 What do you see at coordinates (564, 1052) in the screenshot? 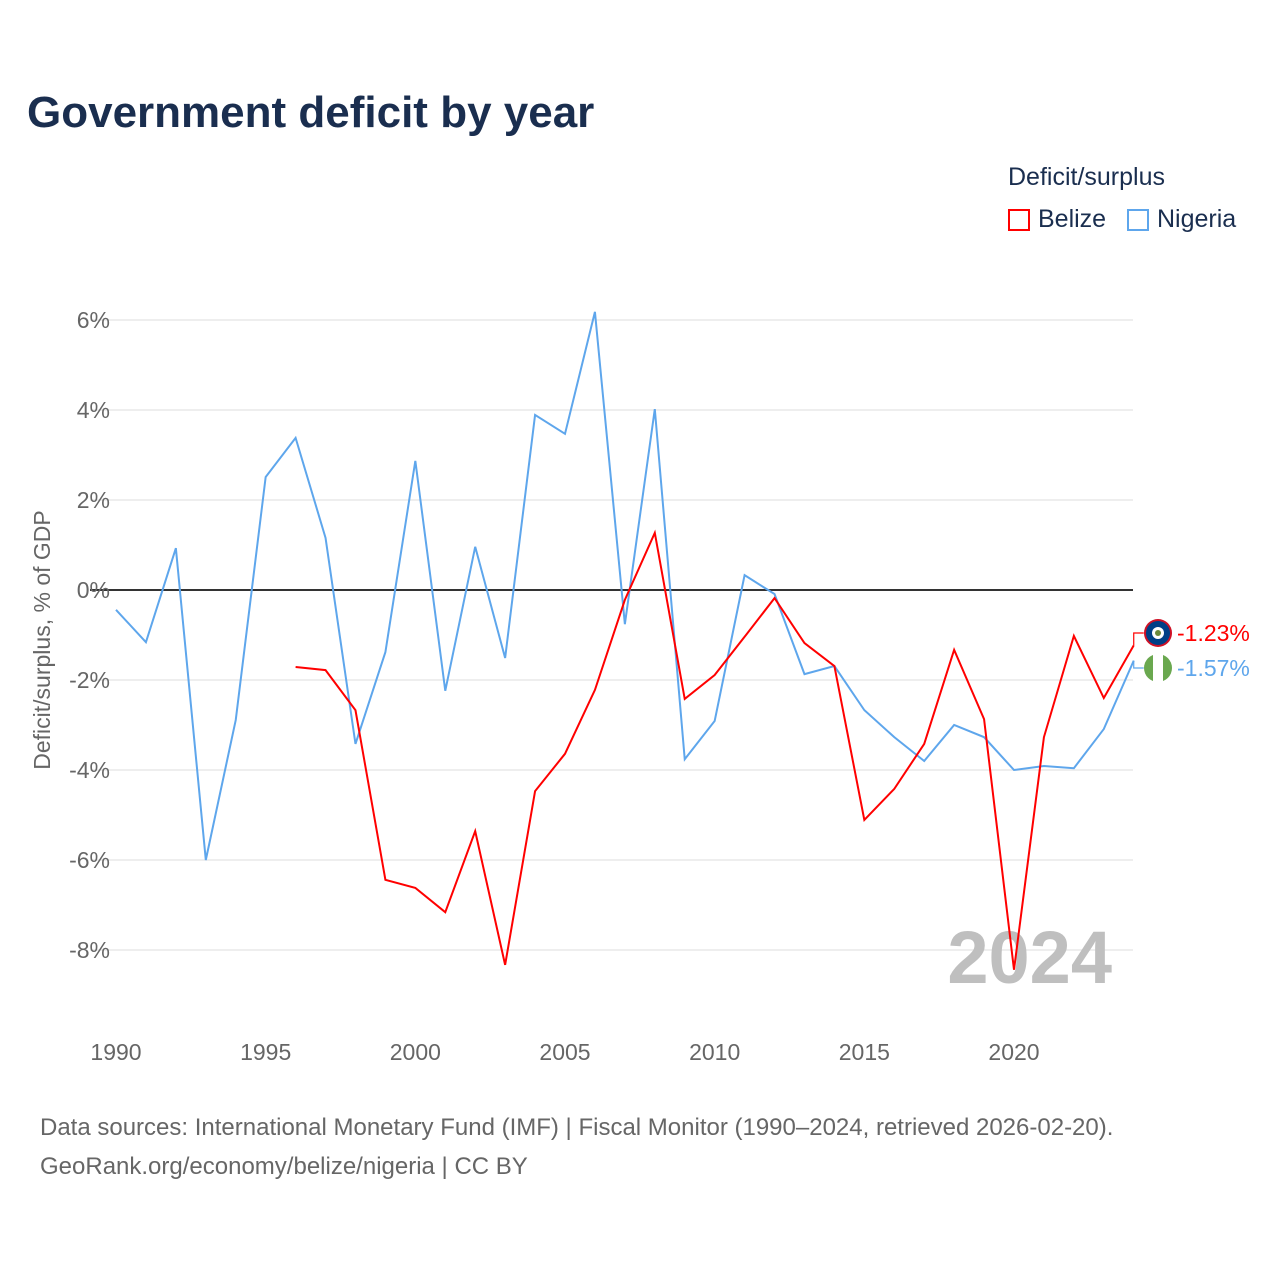
I see `x-tick-label: 2005` at bounding box center [564, 1052].